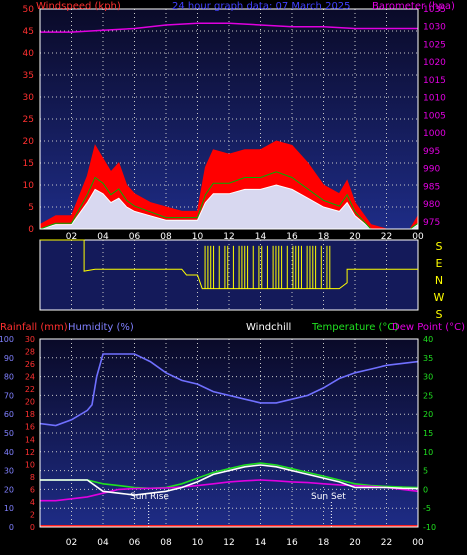 Image resolution: width=467 pixels, height=555 pixels. I want to click on wind-y-tick-label: 25, so click(28, 120).